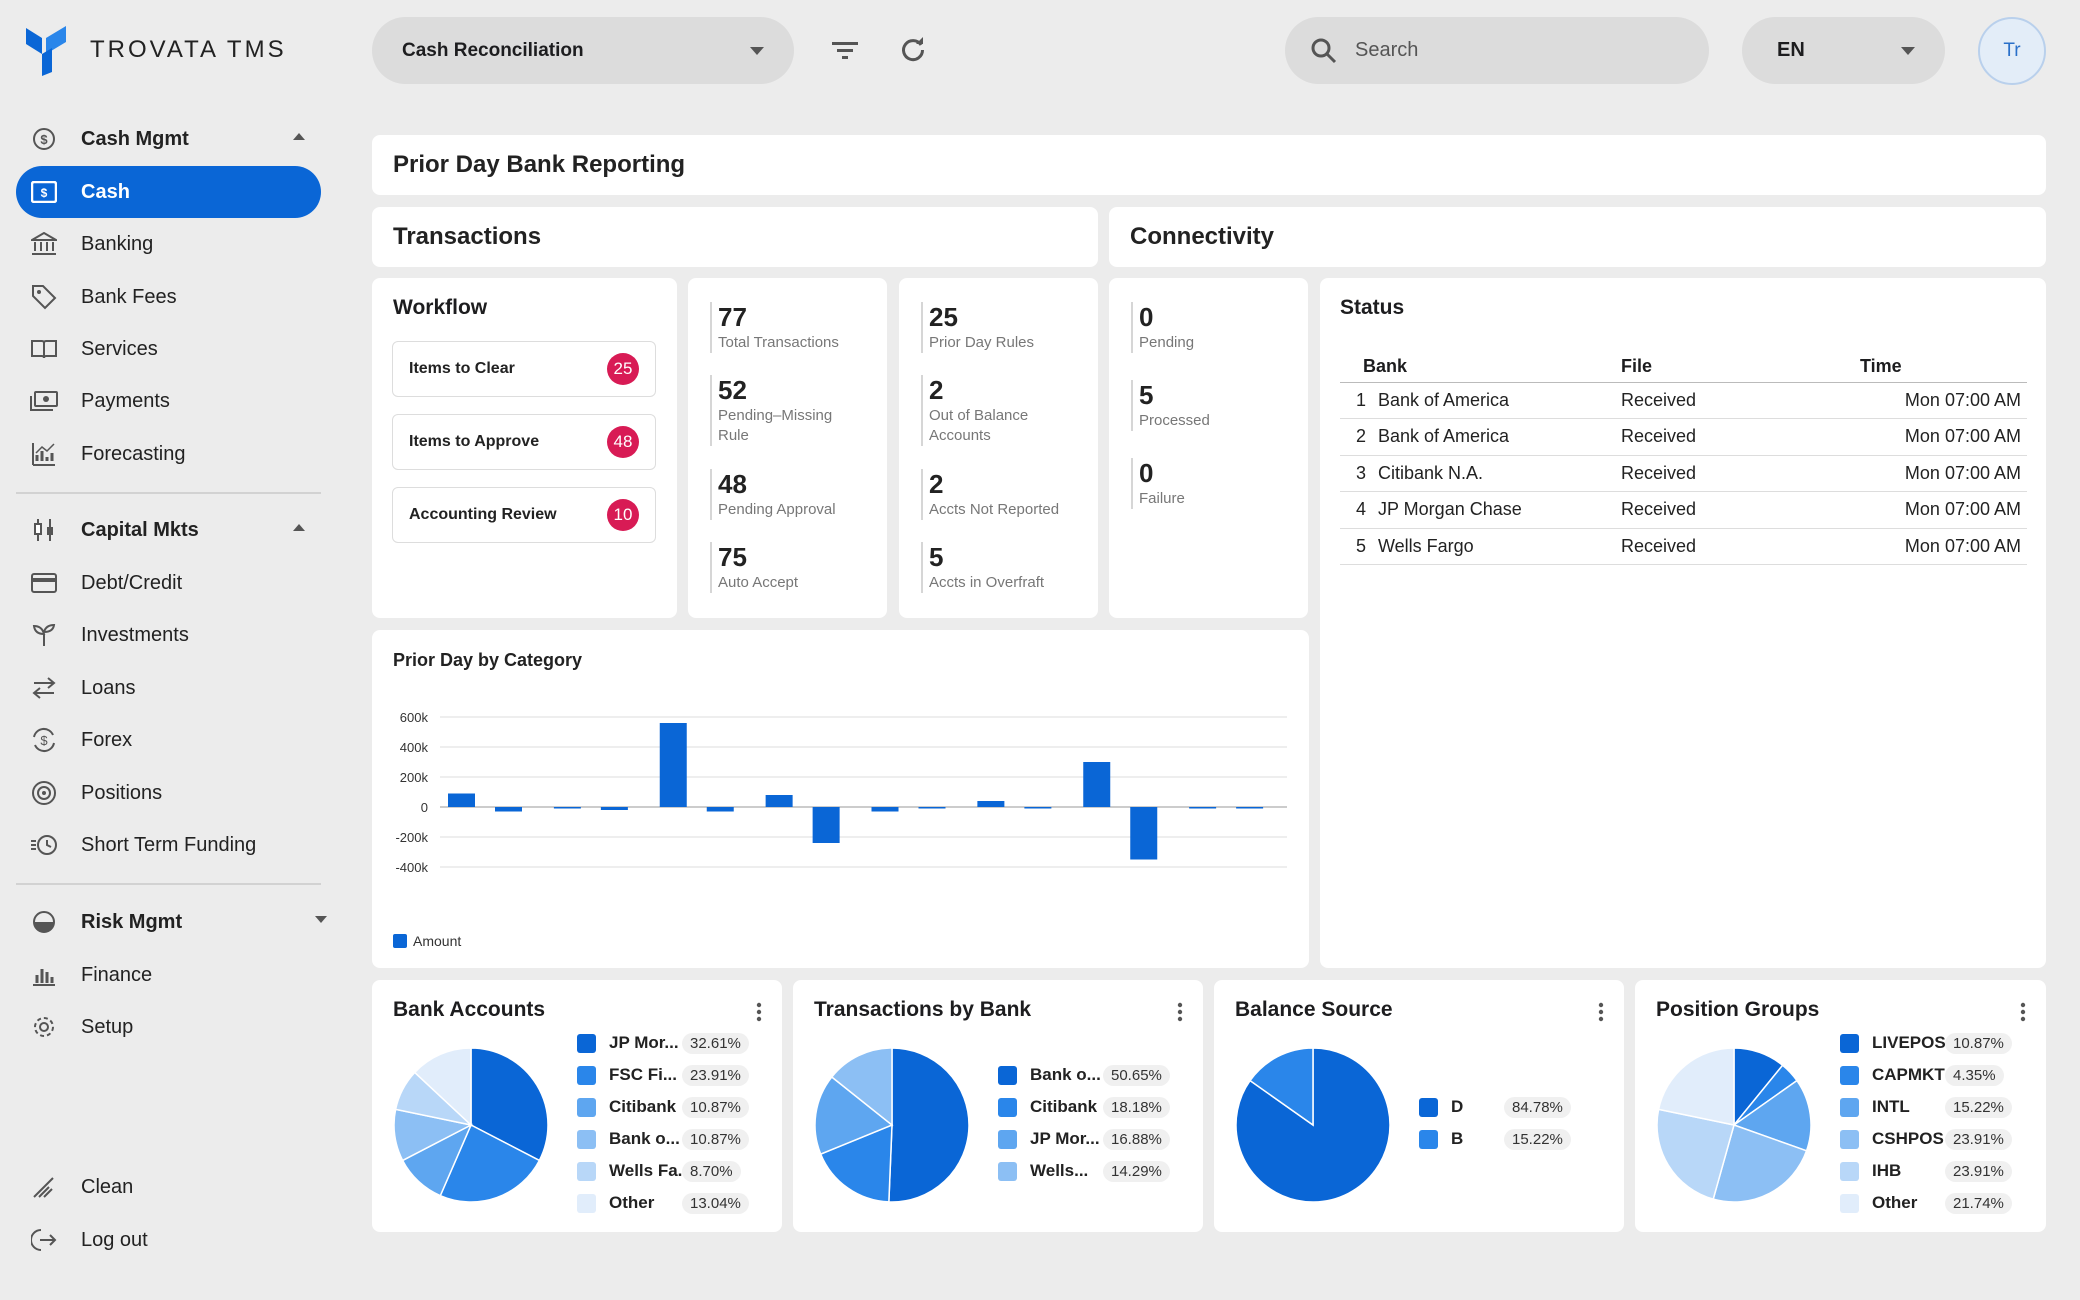 This screenshot has height=1300, width=2080. Describe the element at coordinates (767, 1043) in the screenshot. I see `pie-legend-item: JP Mor... 32.61%` at that location.